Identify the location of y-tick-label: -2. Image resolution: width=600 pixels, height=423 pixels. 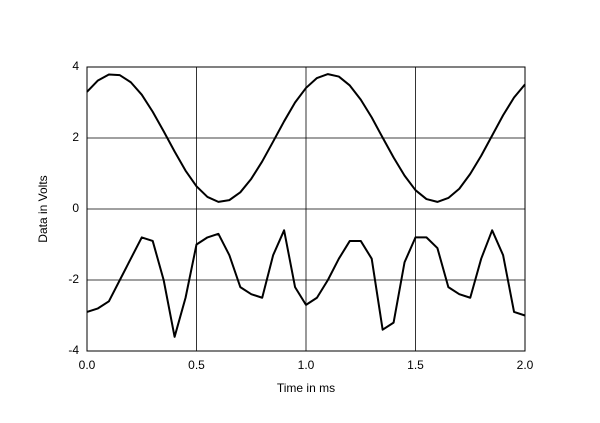
(73, 279).